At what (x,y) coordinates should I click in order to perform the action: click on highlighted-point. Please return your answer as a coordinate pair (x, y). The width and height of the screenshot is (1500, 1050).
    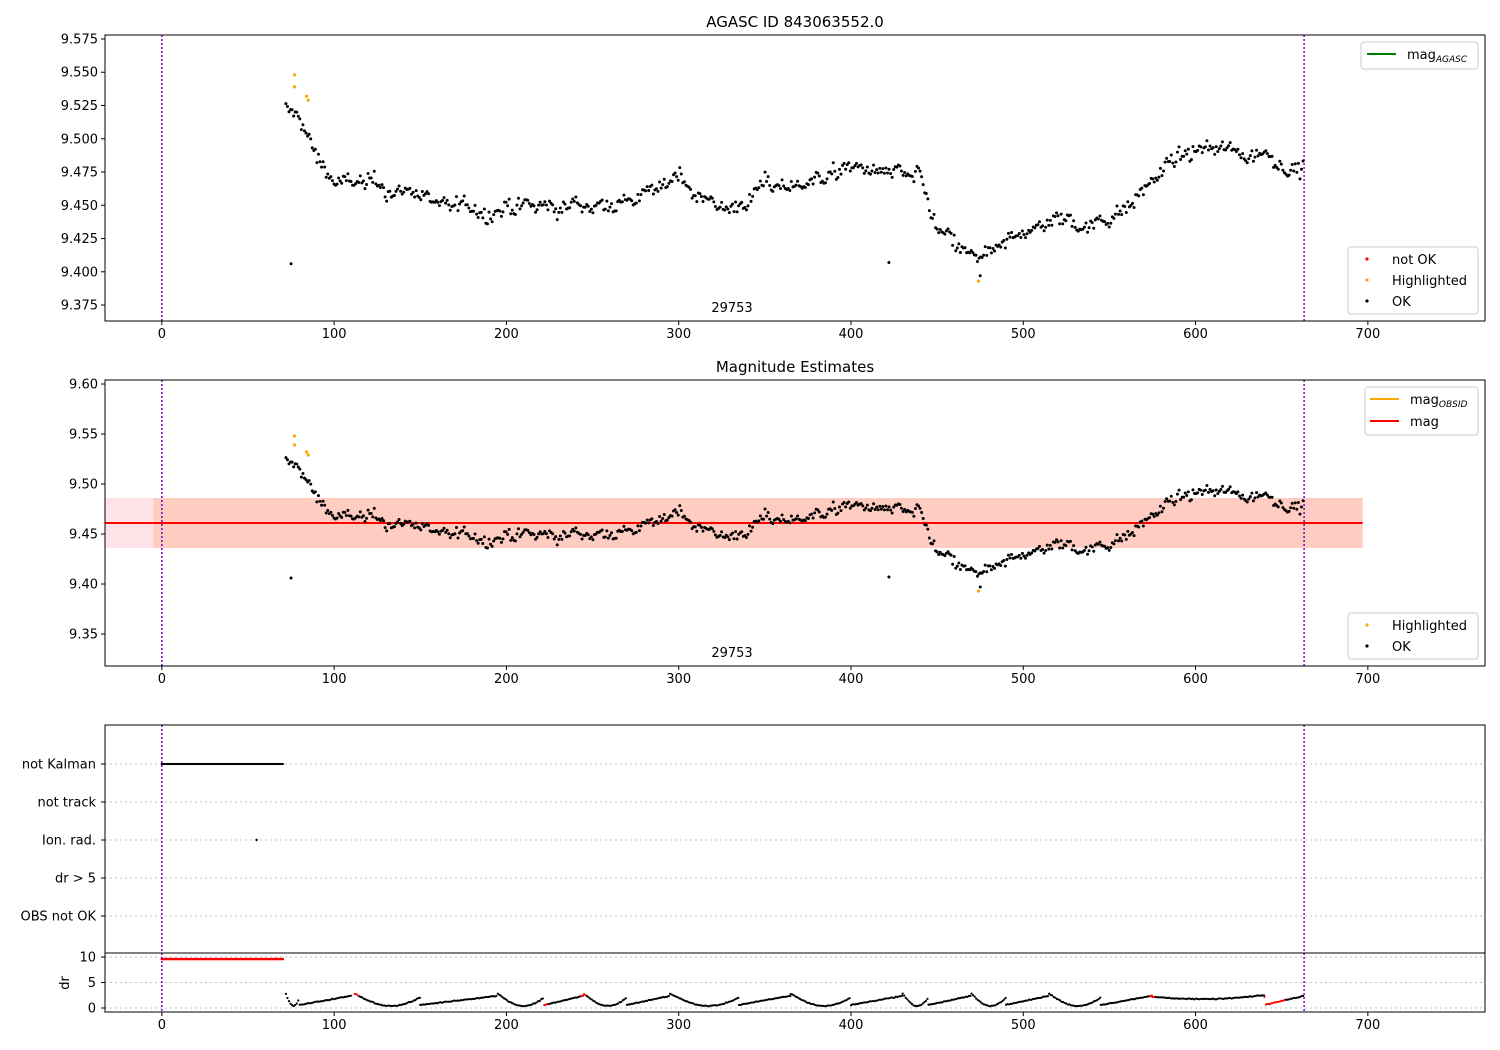
    Looking at the image, I should click on (306, 452).